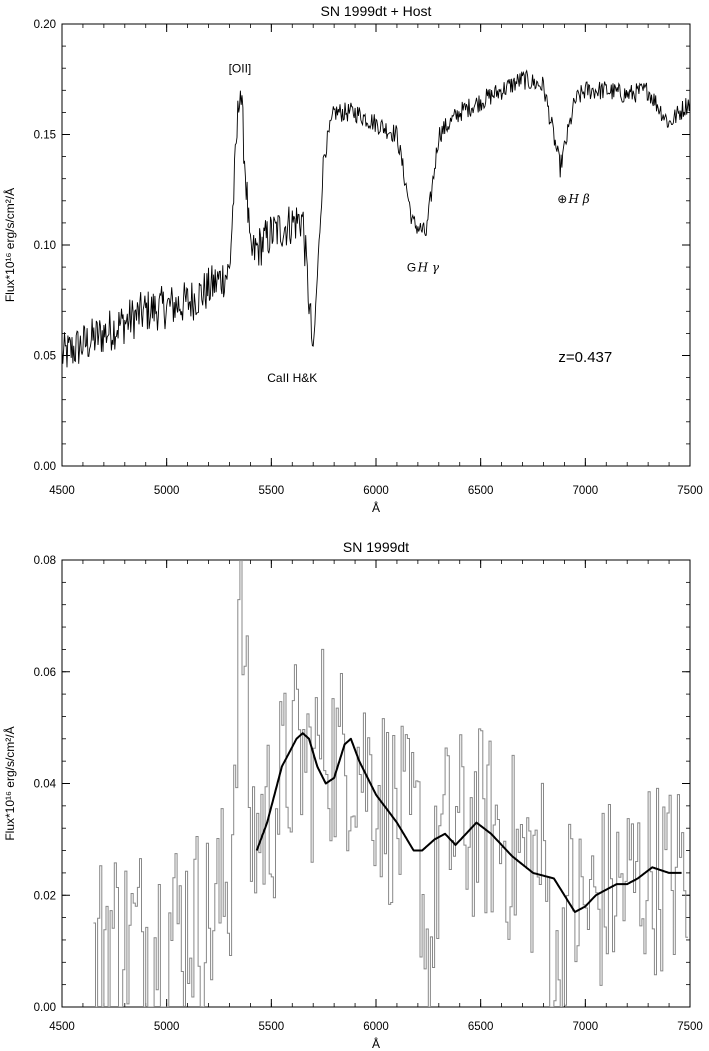  Describe the element at coordinates (585, 357) in the screenshot. I see `line-annotation: z=0.437` at that location.